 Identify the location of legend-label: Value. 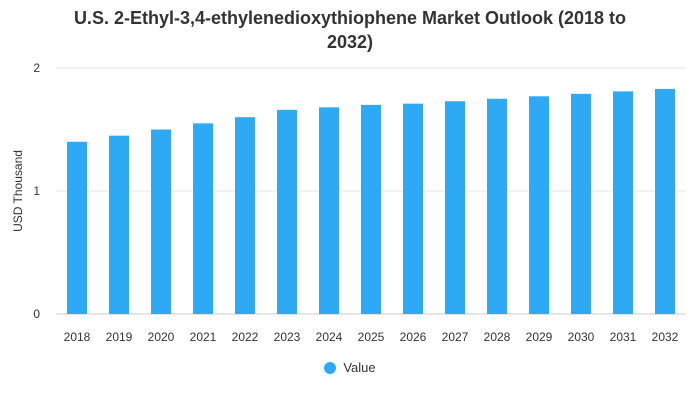
(359, 367).